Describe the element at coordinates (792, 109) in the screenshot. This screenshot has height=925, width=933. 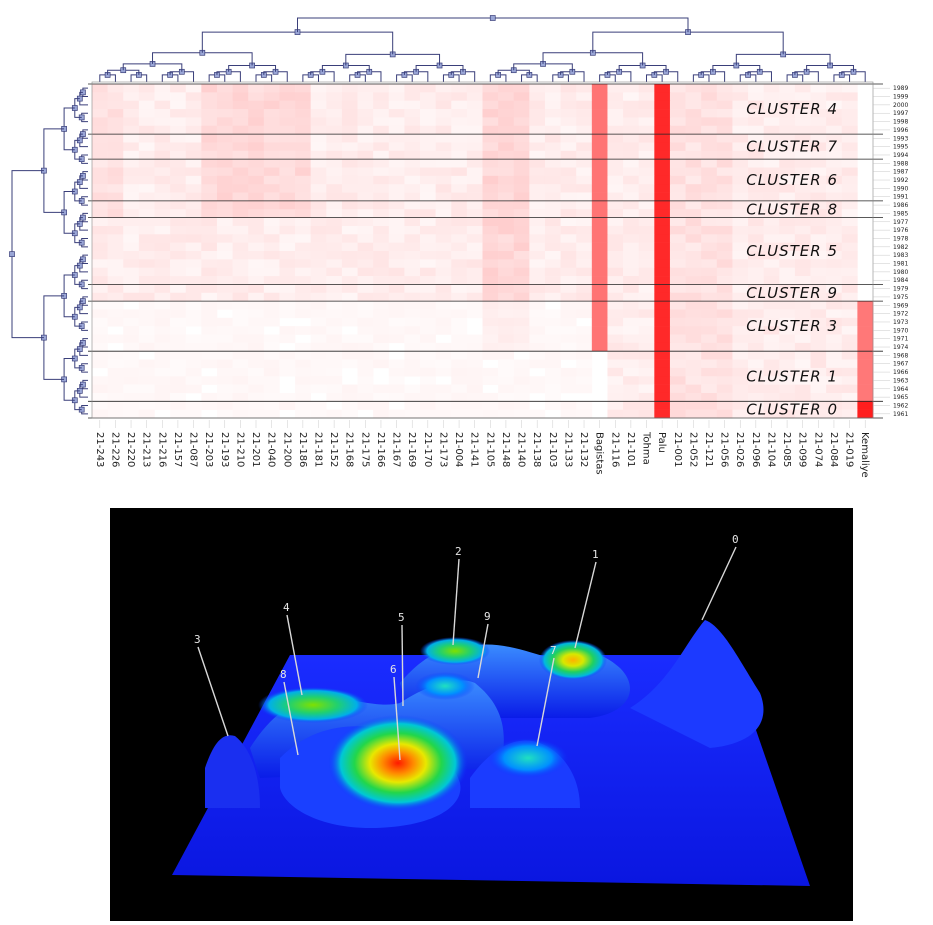
I see `cluster-label: CLUSTER 4` at that location.